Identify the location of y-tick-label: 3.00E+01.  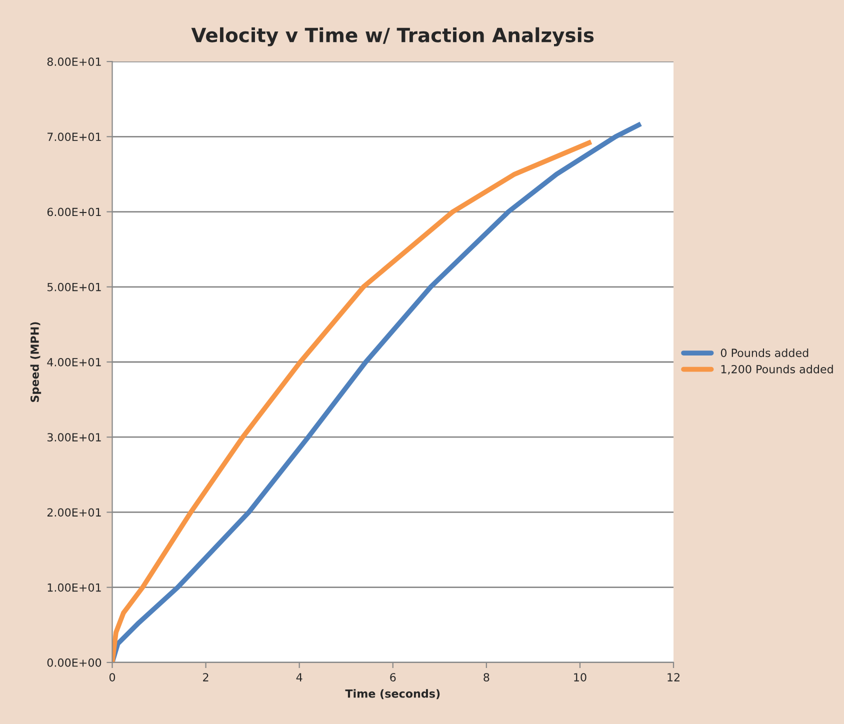
(74, 437).